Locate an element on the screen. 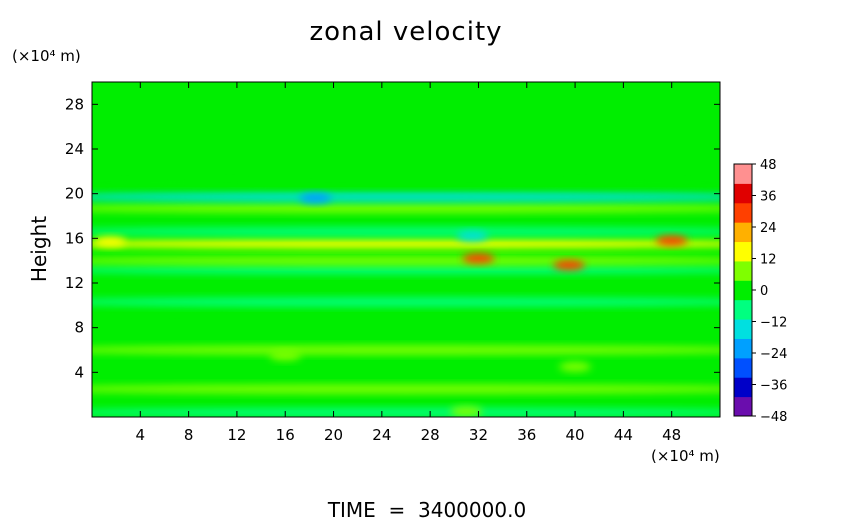 This screenshot has height=523, width=854. colorbar-tick-label: 48 is located at coordinates (768, 165).